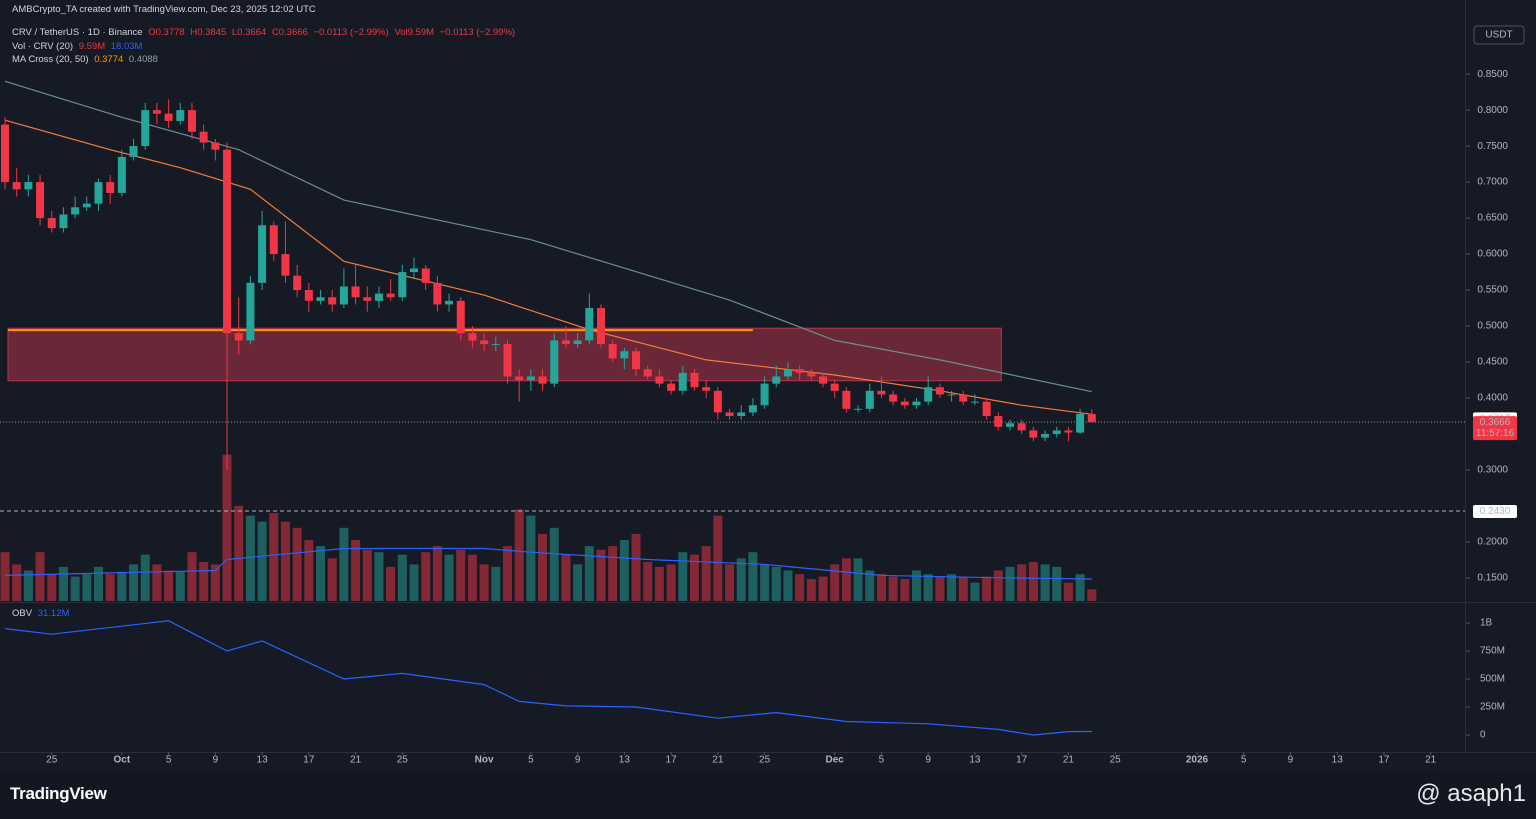  I want to click on price-tick-label: 0.5000, so click(1492, 326).